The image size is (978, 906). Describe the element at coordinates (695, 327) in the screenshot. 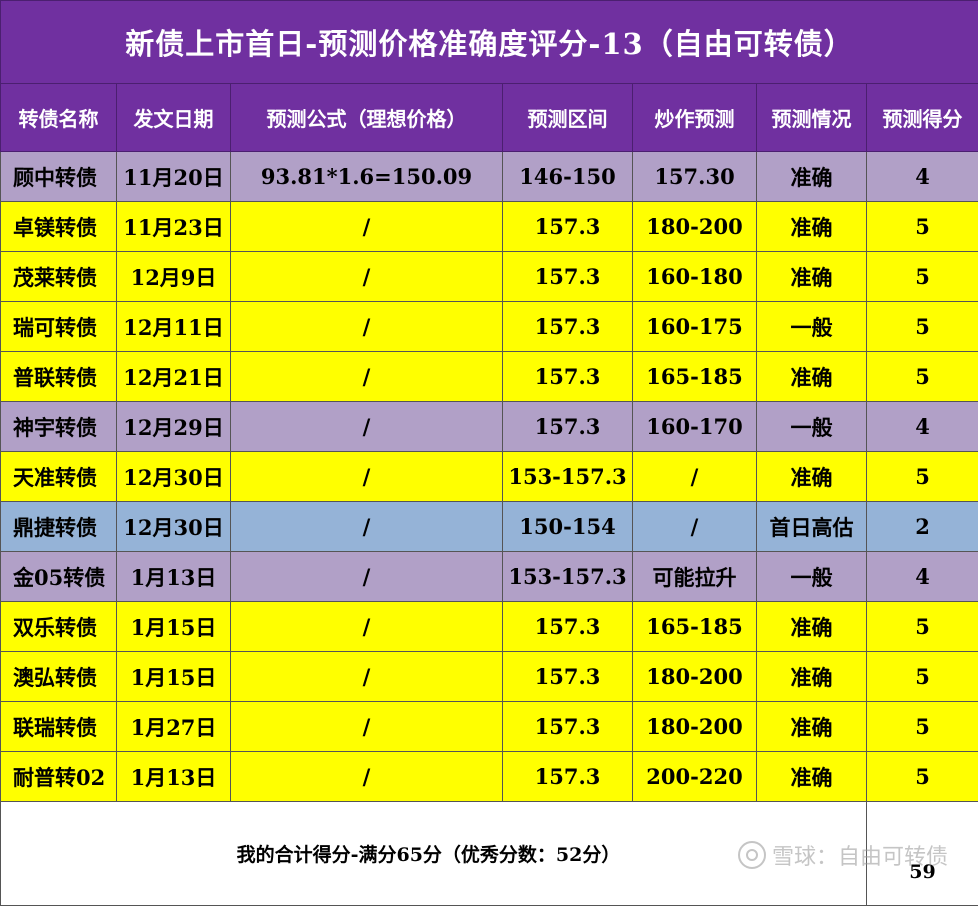

I see `cell-hype: 160-175` at that location.